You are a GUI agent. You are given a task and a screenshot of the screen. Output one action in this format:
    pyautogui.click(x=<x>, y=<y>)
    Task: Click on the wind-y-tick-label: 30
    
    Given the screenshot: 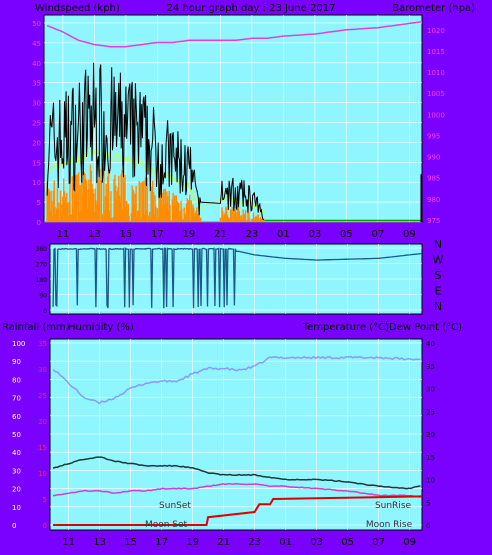 What is the action you would take?
    pyautogui.click(x=36, y=104)
    